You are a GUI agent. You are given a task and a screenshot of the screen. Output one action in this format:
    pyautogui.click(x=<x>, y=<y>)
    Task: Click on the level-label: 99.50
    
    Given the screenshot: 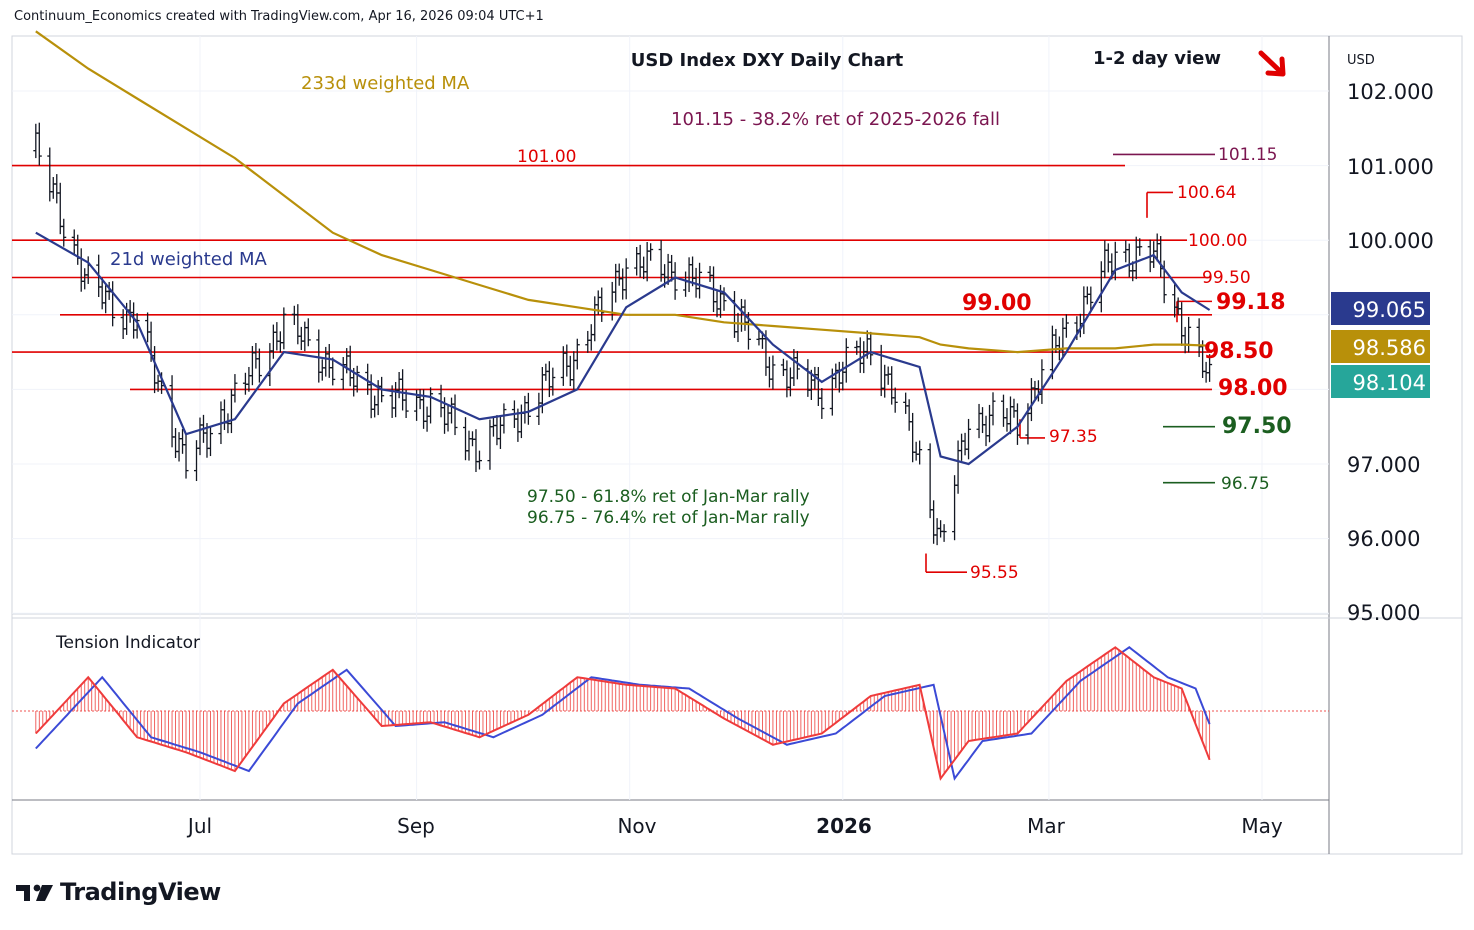 What is the action you would take?
    pyautogui.click(x=1226, y=278)
    